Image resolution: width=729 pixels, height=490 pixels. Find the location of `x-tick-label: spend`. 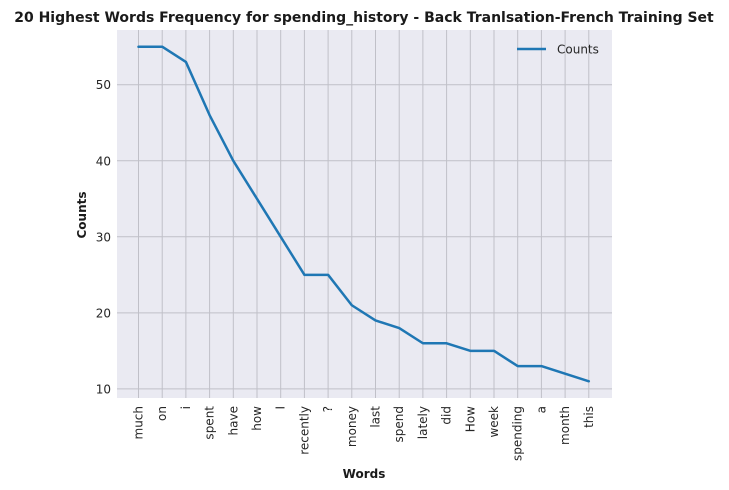

x-tick-label: spend is located at coordinates (399, 424).